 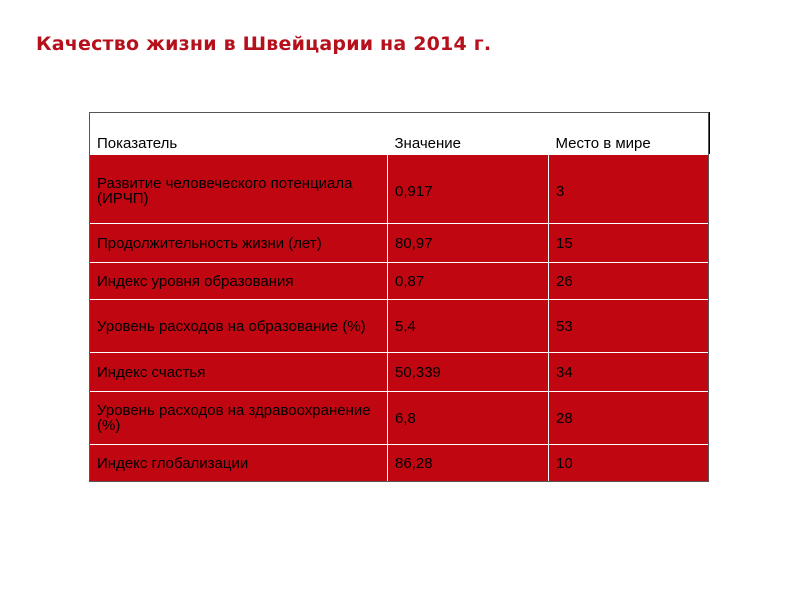 What do you see at coordinates (238, 372) in the screenshot?
I see `indicator-cell: Индекс счастья` at bounding box center [238, 372].